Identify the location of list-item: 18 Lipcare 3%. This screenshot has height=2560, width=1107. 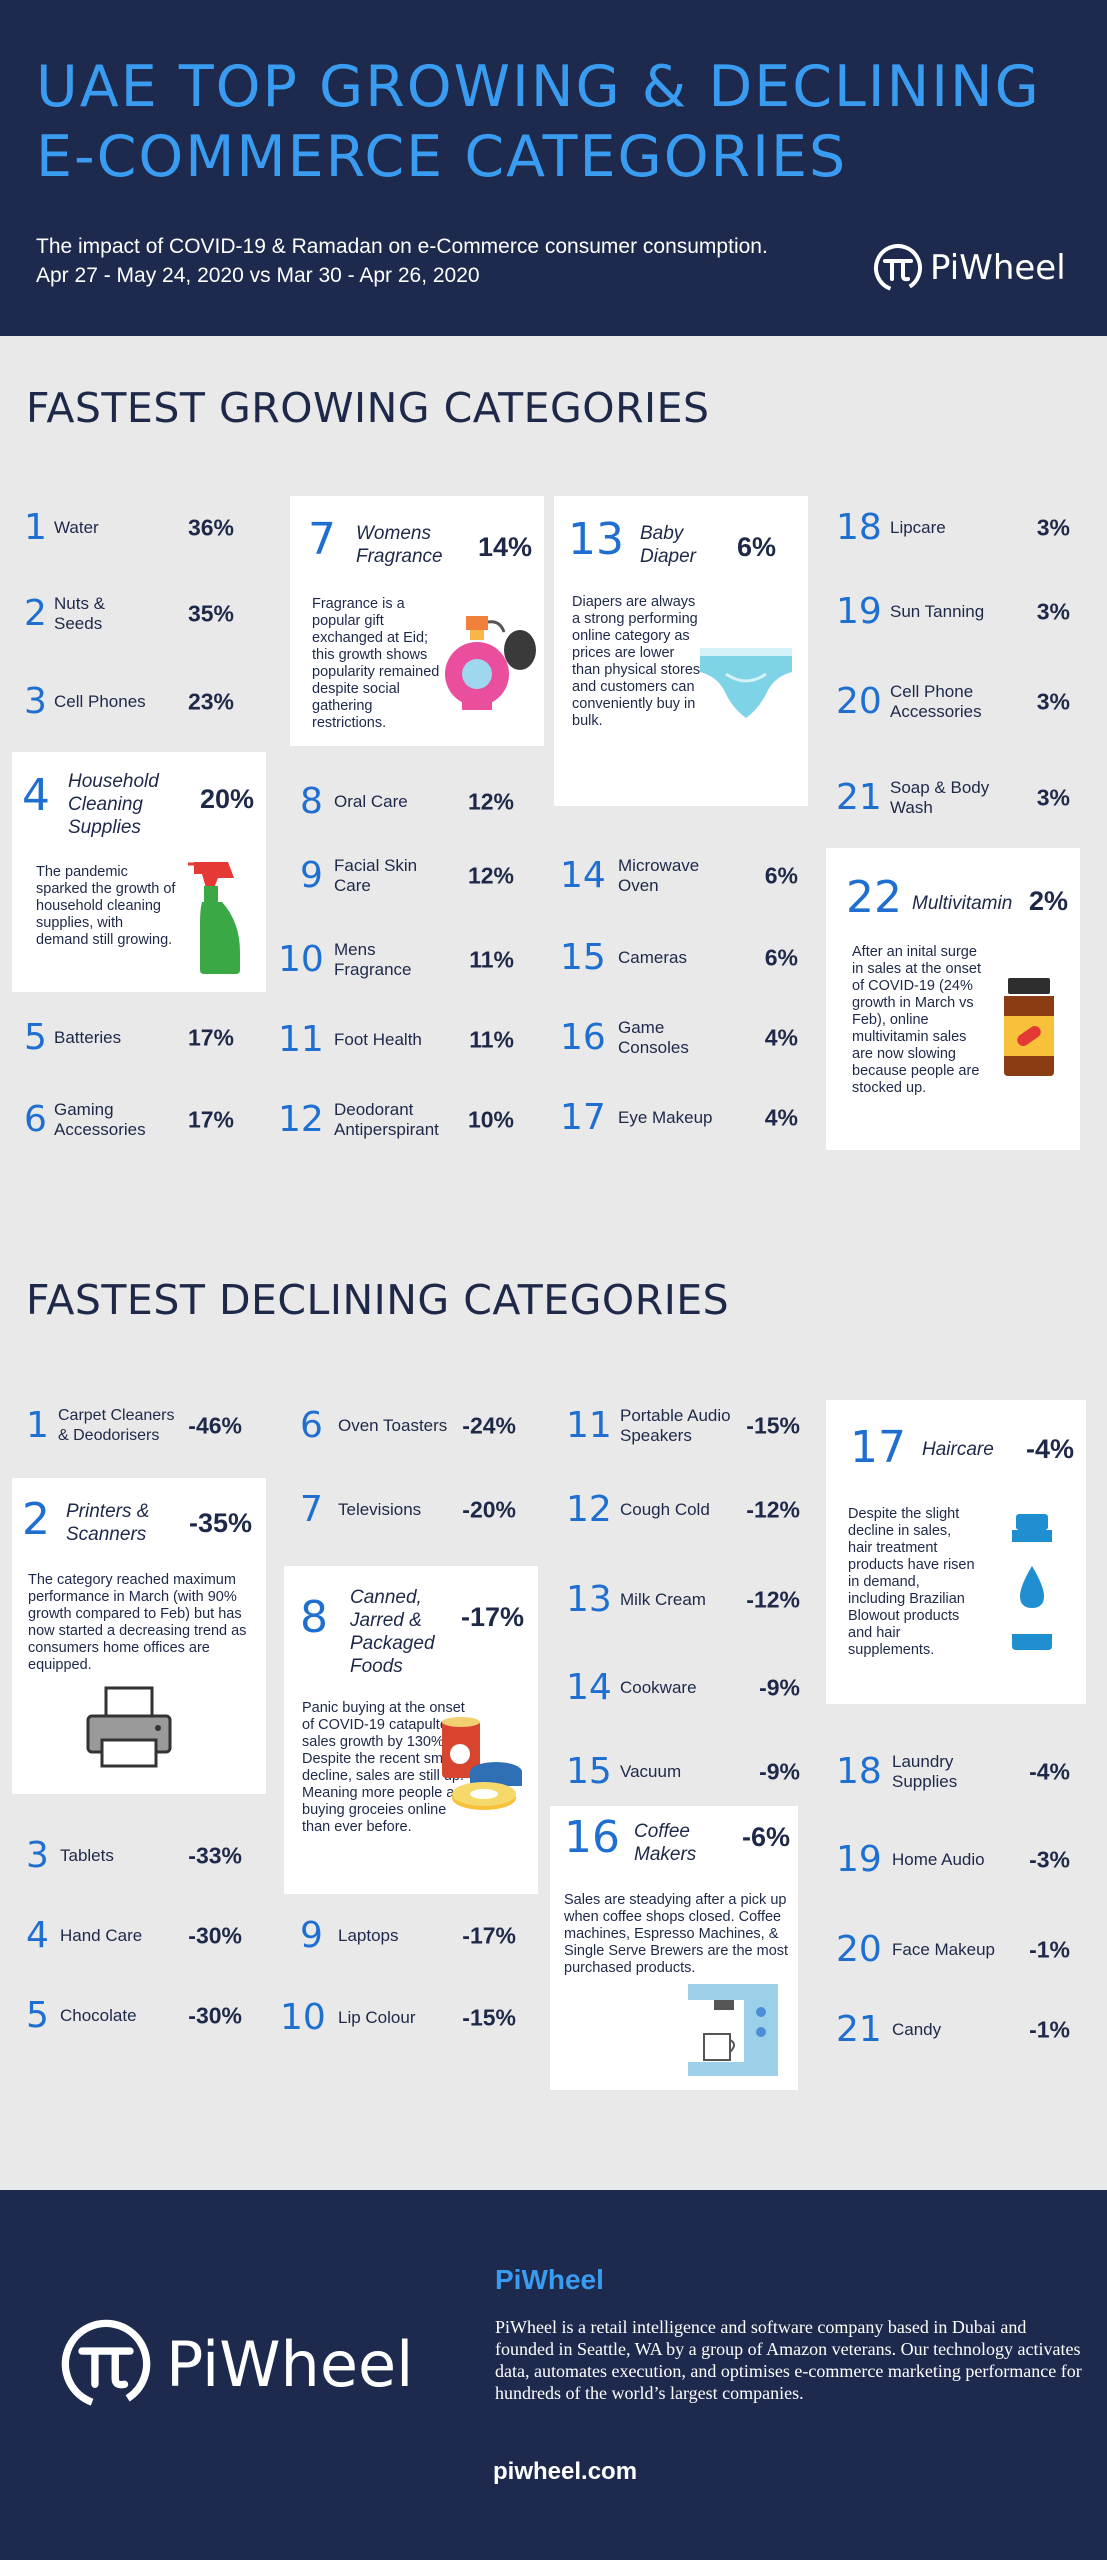
(953, 527).